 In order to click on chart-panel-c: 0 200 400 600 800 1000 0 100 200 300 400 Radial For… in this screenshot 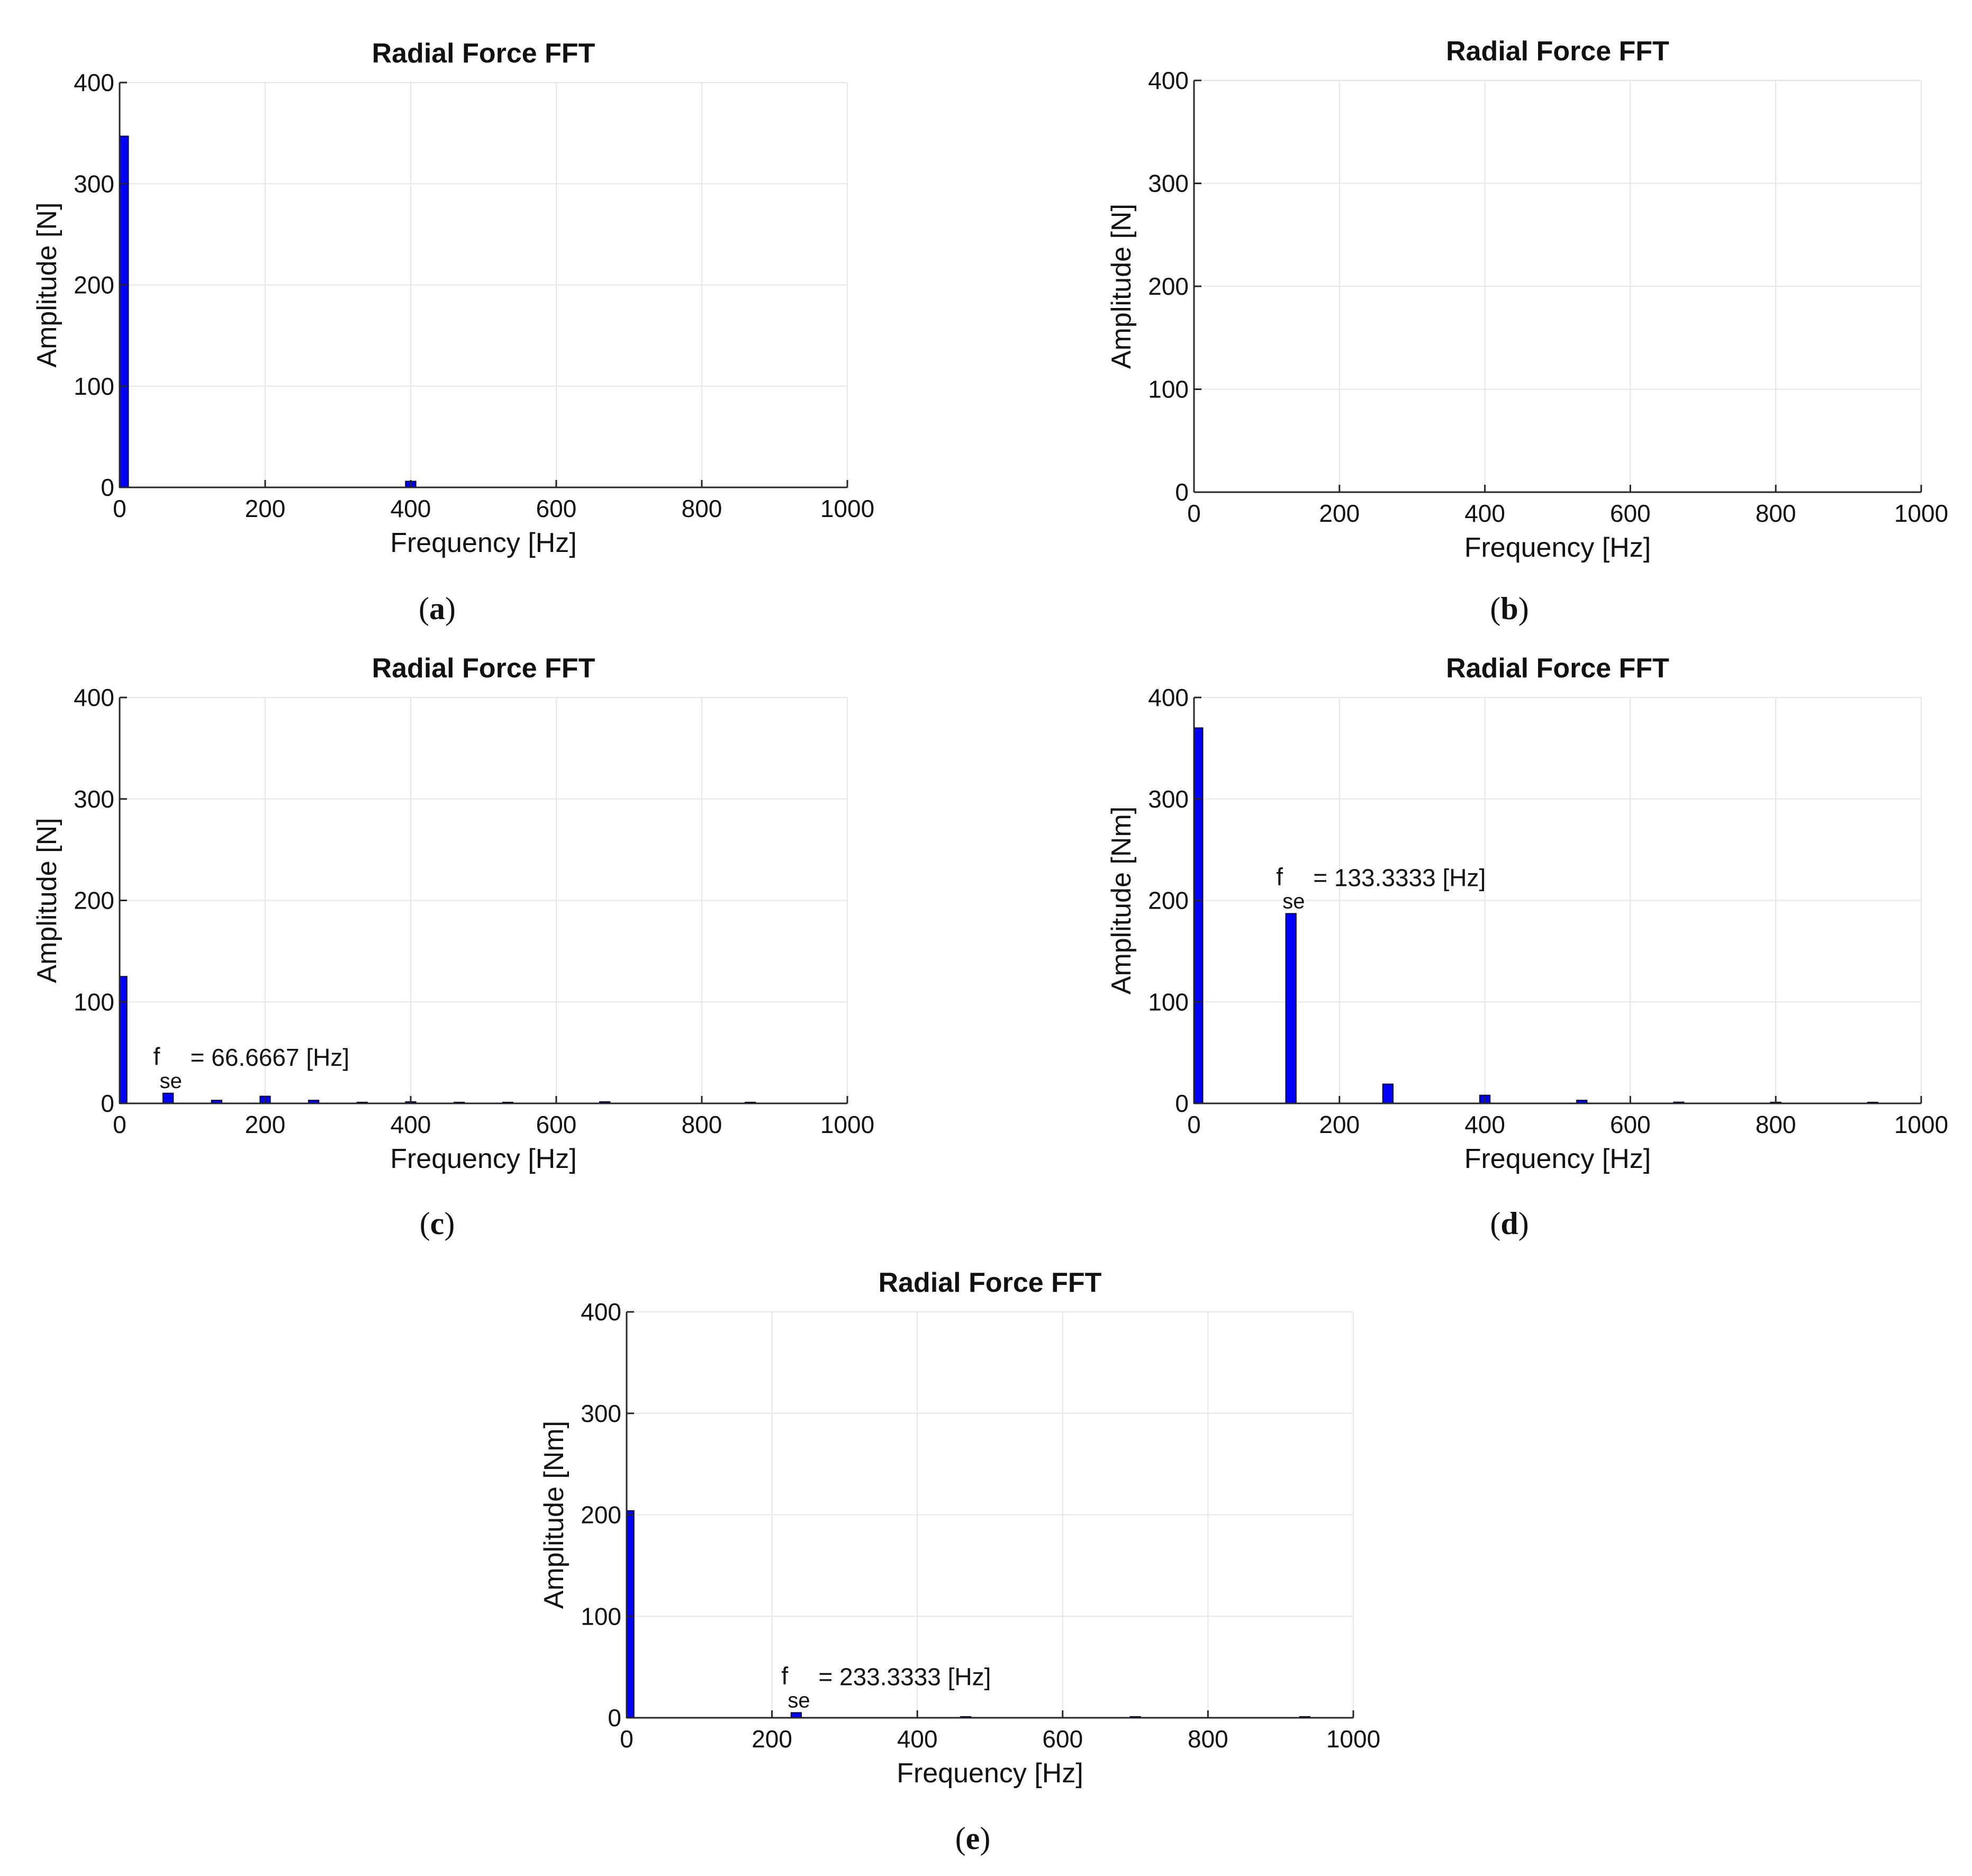, I will do `click(453, 947)`.